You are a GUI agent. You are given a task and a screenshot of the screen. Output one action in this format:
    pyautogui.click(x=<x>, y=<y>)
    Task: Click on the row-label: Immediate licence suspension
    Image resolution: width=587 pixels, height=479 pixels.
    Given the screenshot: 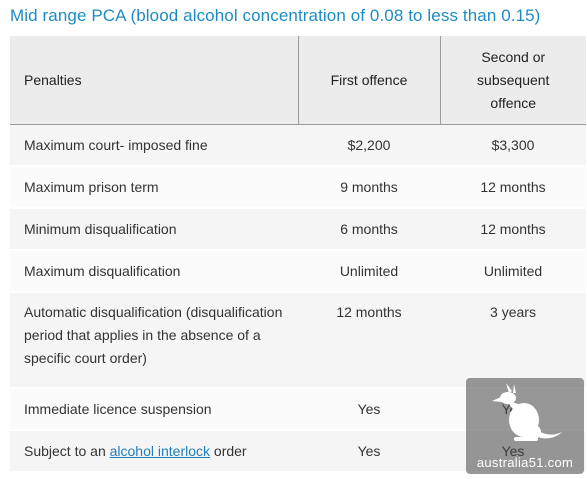 What is the action you would take?
    pyautogui.click(x=154, y=409)
    